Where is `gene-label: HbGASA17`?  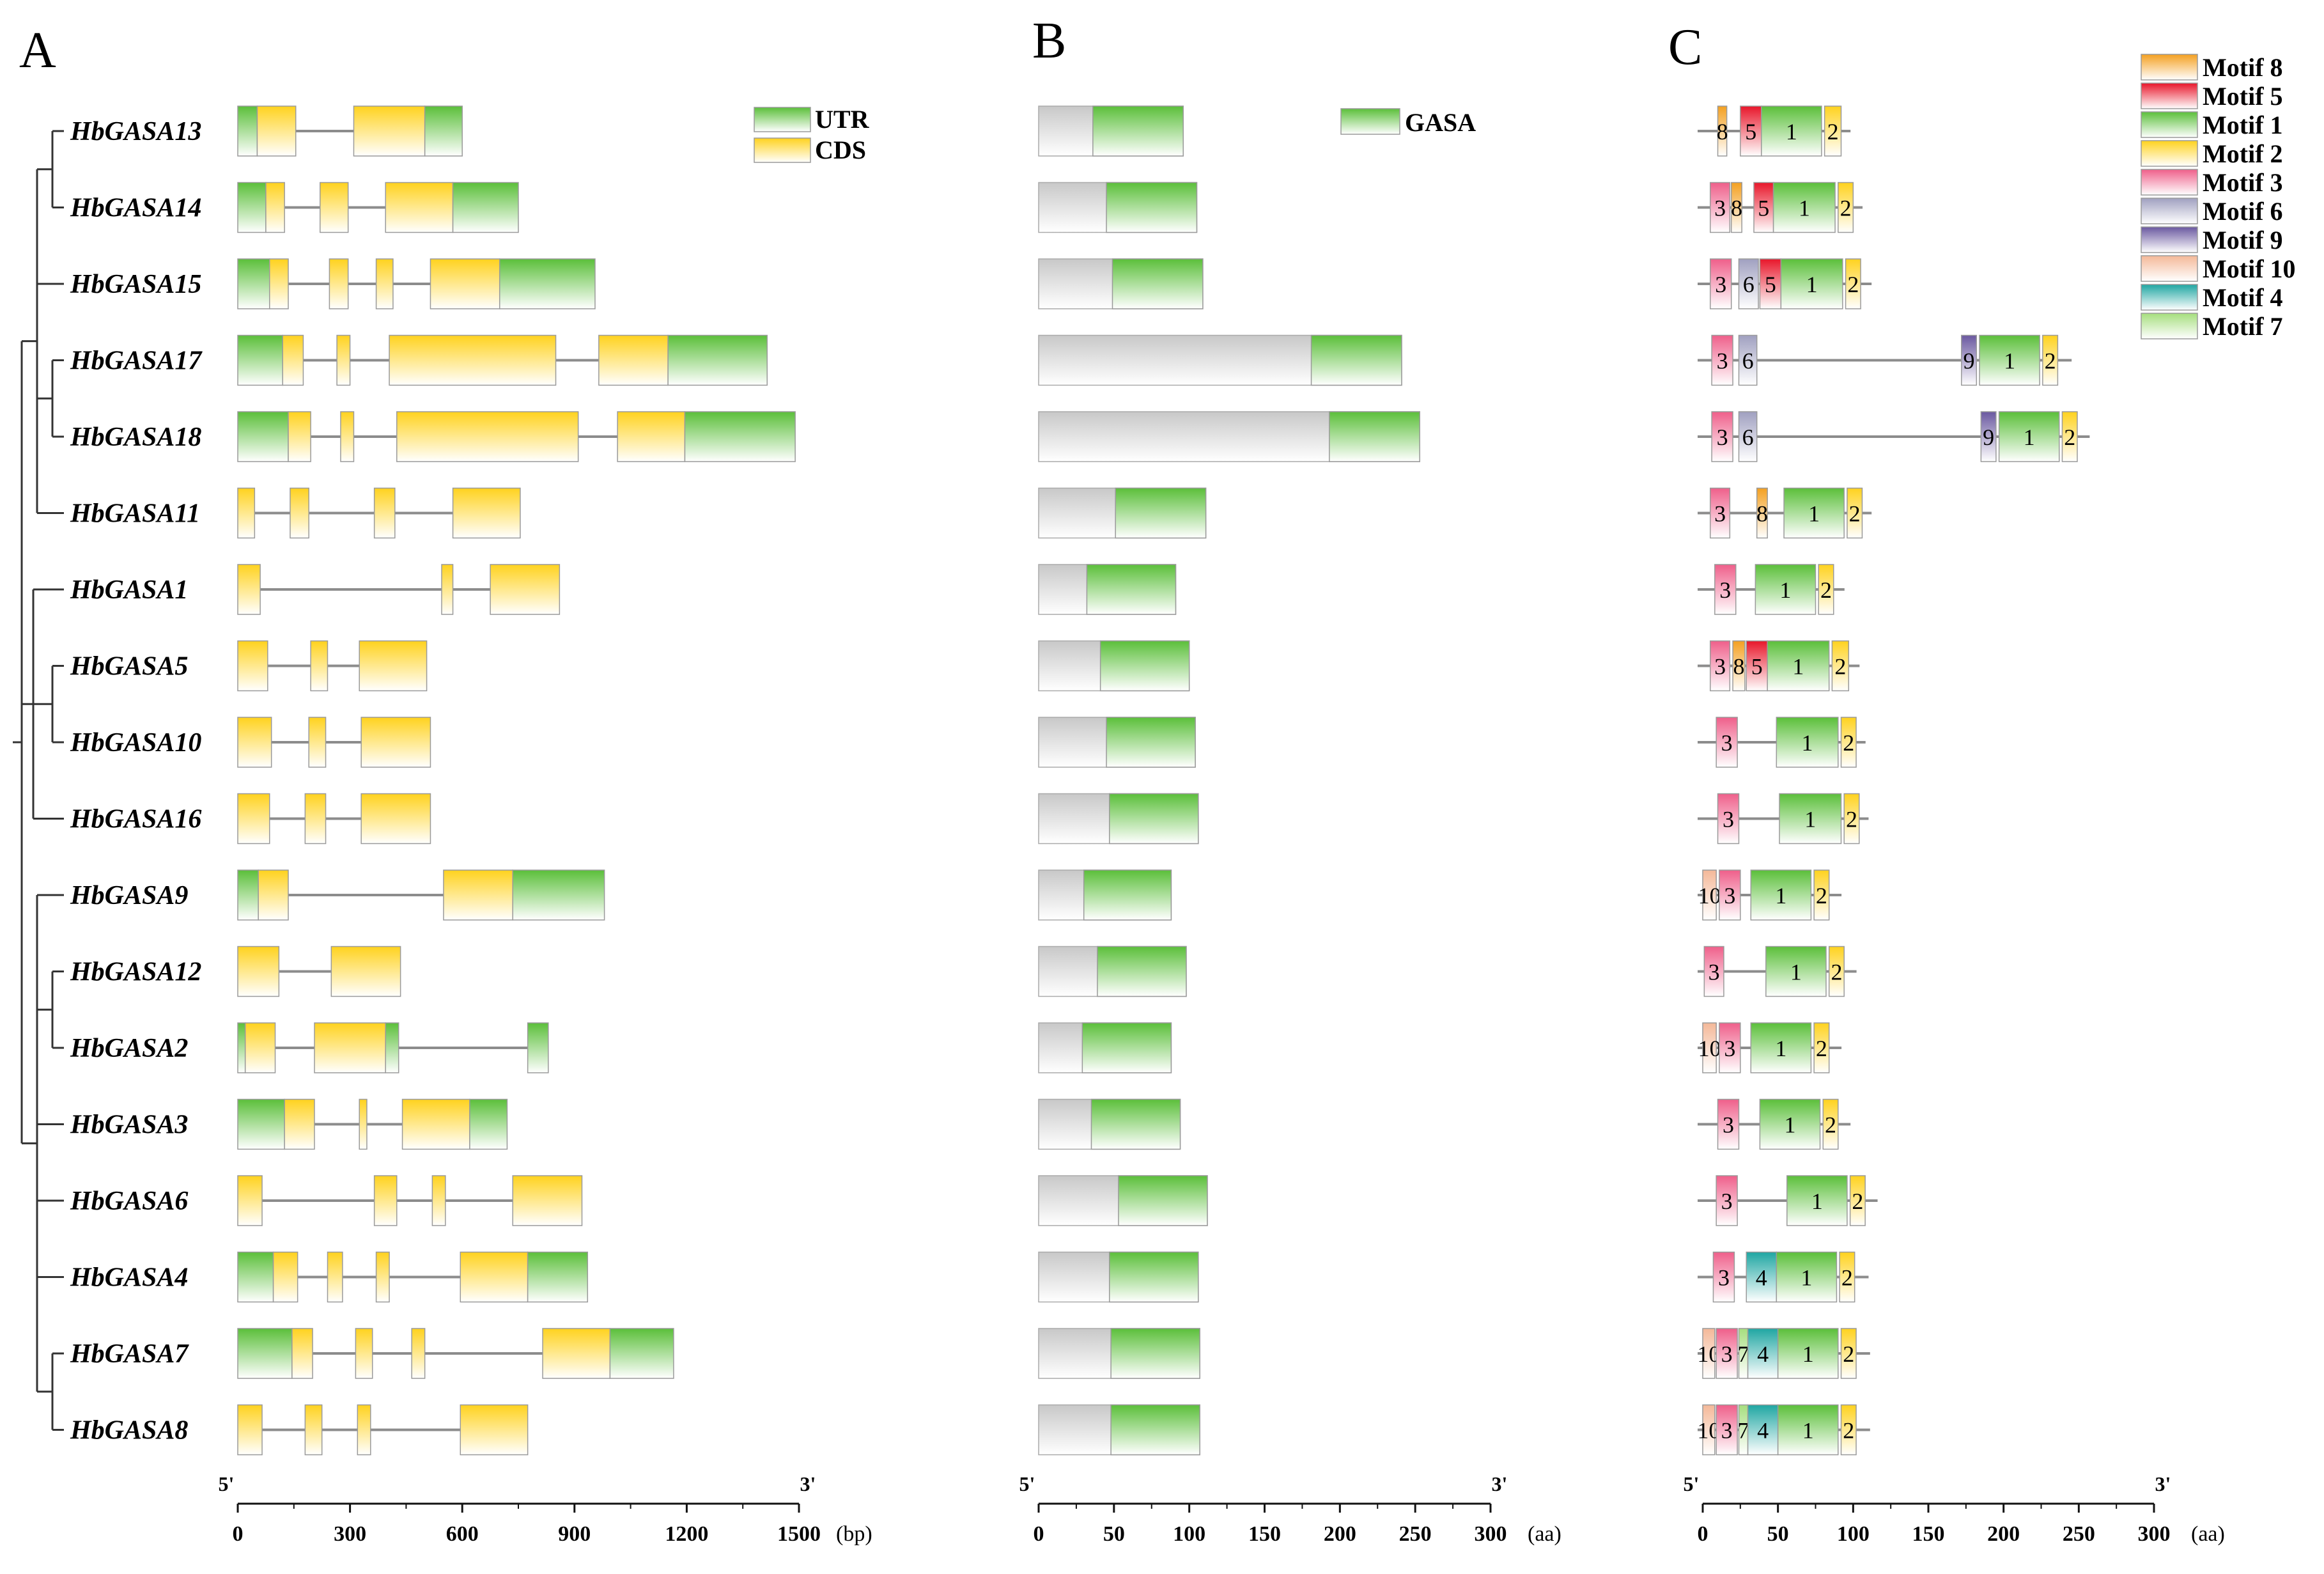 gene-label: HbGASA17 is located at coordinates (136, 361).